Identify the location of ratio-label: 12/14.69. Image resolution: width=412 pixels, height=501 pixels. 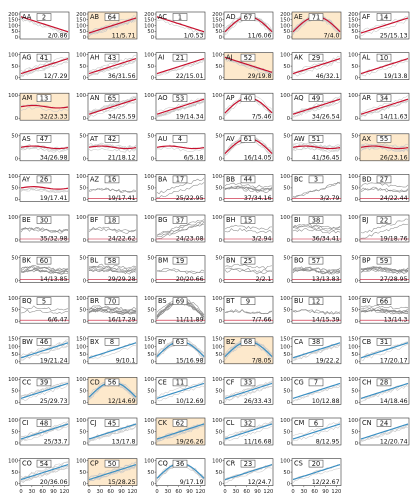
(122, 401).